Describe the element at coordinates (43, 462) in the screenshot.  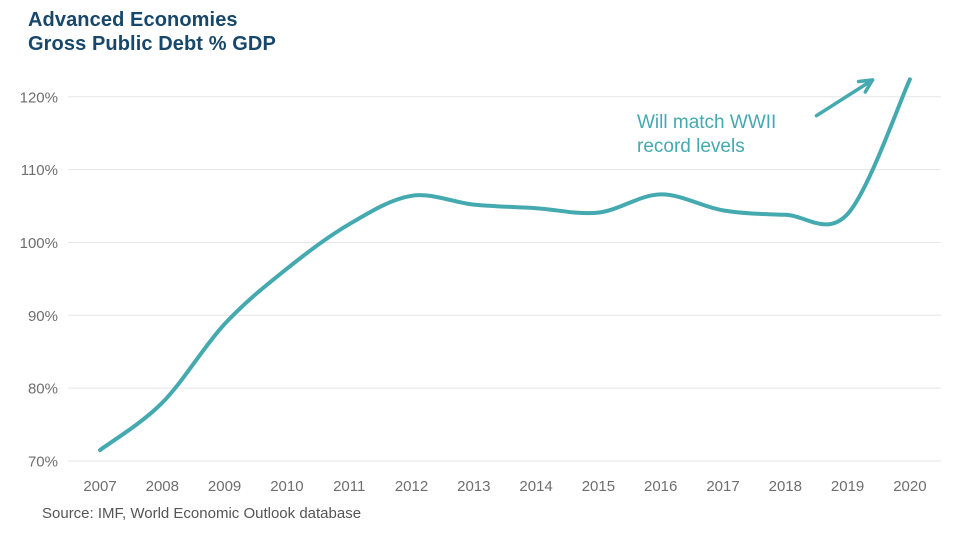
I see `y-axis-tick-label: 70%` at that location.